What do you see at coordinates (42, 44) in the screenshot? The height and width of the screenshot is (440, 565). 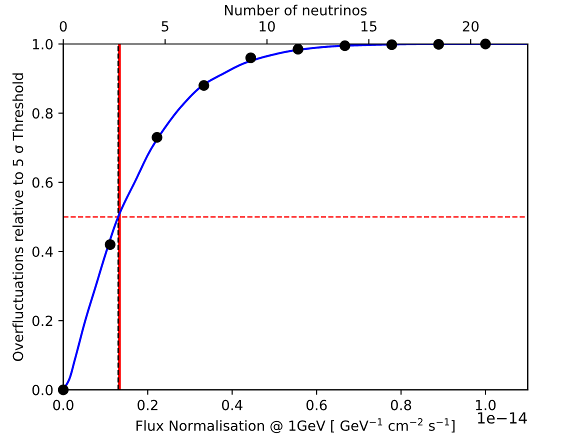 I see `y-tick-label: 1.0` at bounding box center [42, 44].